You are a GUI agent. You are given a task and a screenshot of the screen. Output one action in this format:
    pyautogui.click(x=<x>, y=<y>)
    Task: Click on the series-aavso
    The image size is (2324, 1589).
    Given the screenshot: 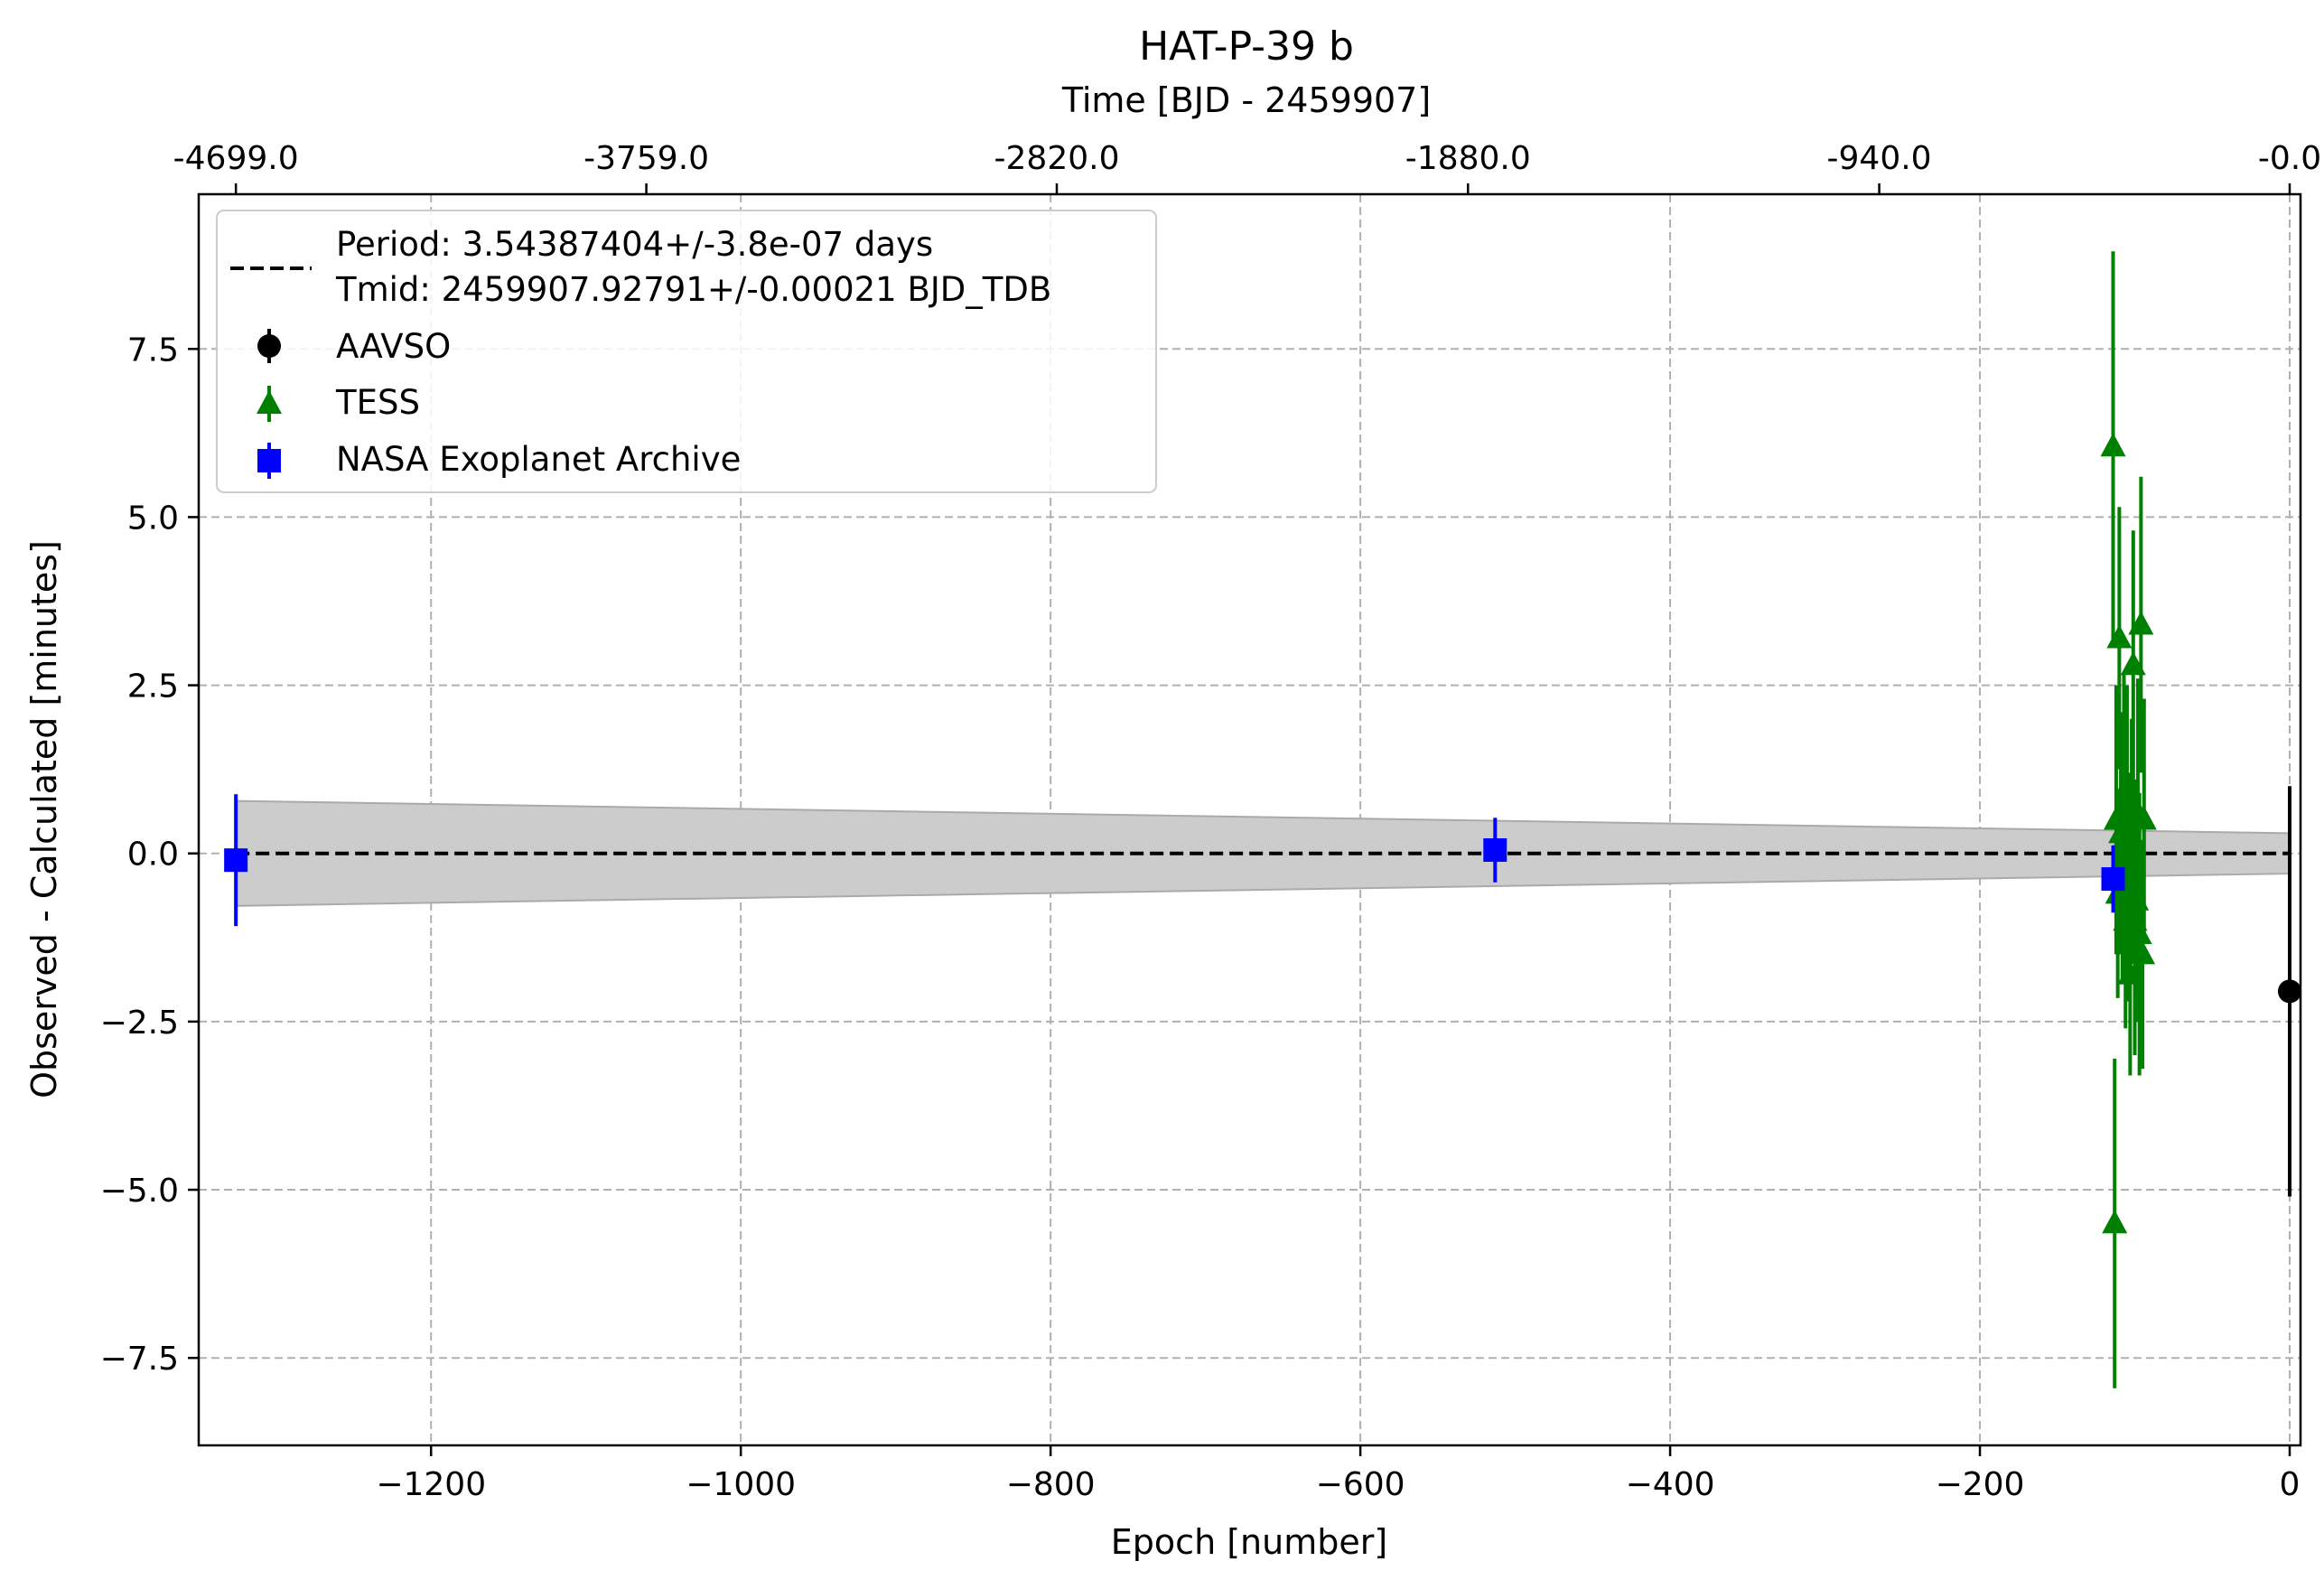 What is the action you would take?
    pyautogui.click(x=2289, y=991)
    